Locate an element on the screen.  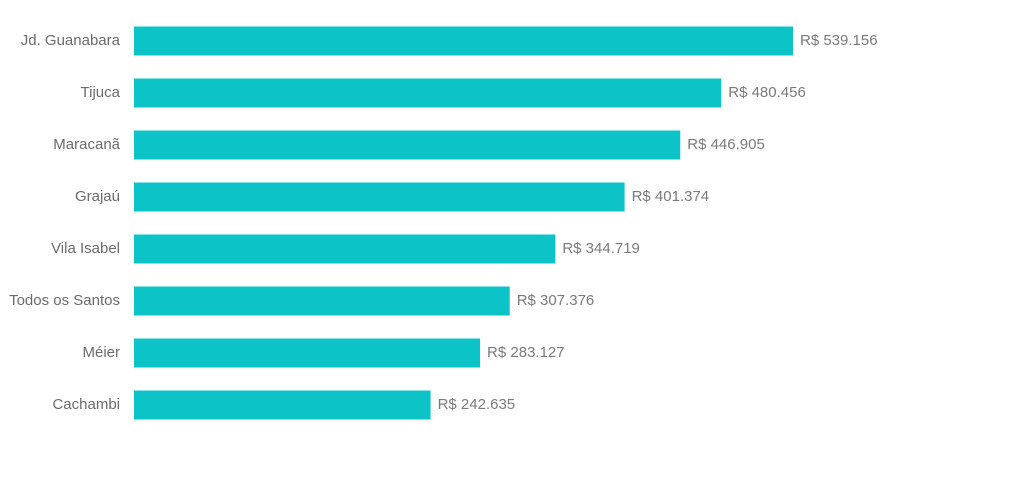
category-label-1: Tijuca is located at coordinates (101, 92).